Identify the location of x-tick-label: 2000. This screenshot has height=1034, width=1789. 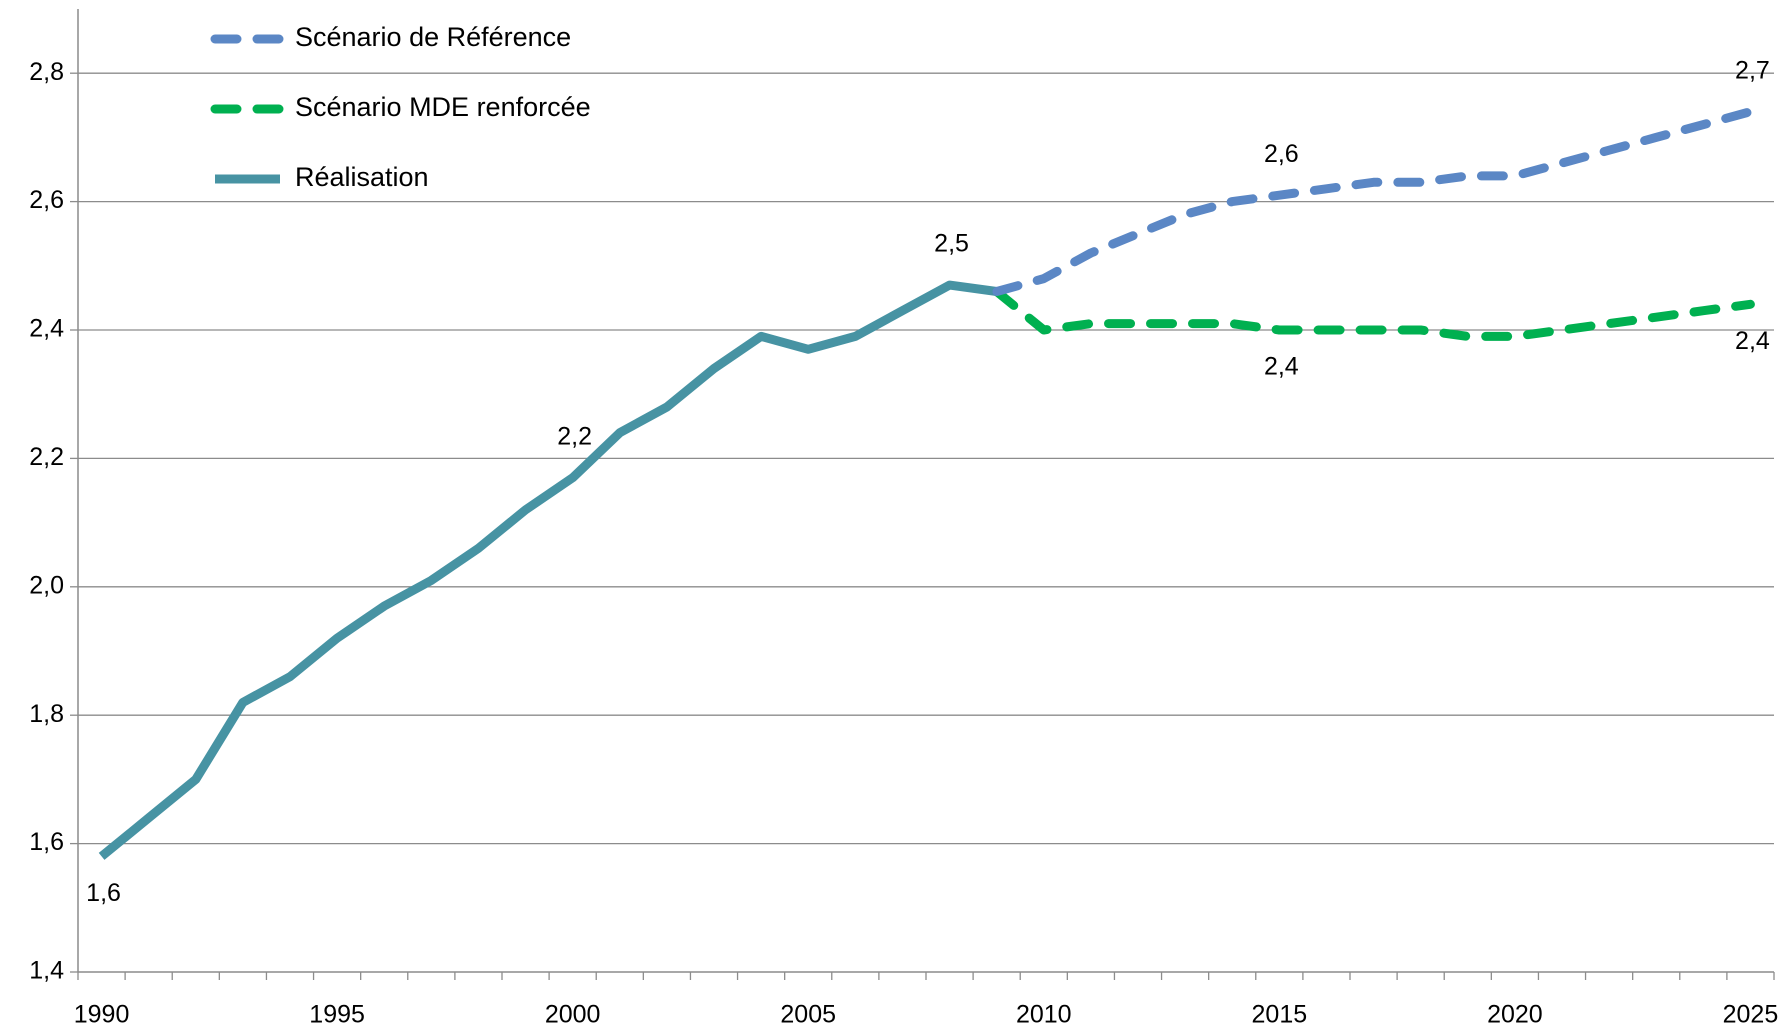
(573, 1015).